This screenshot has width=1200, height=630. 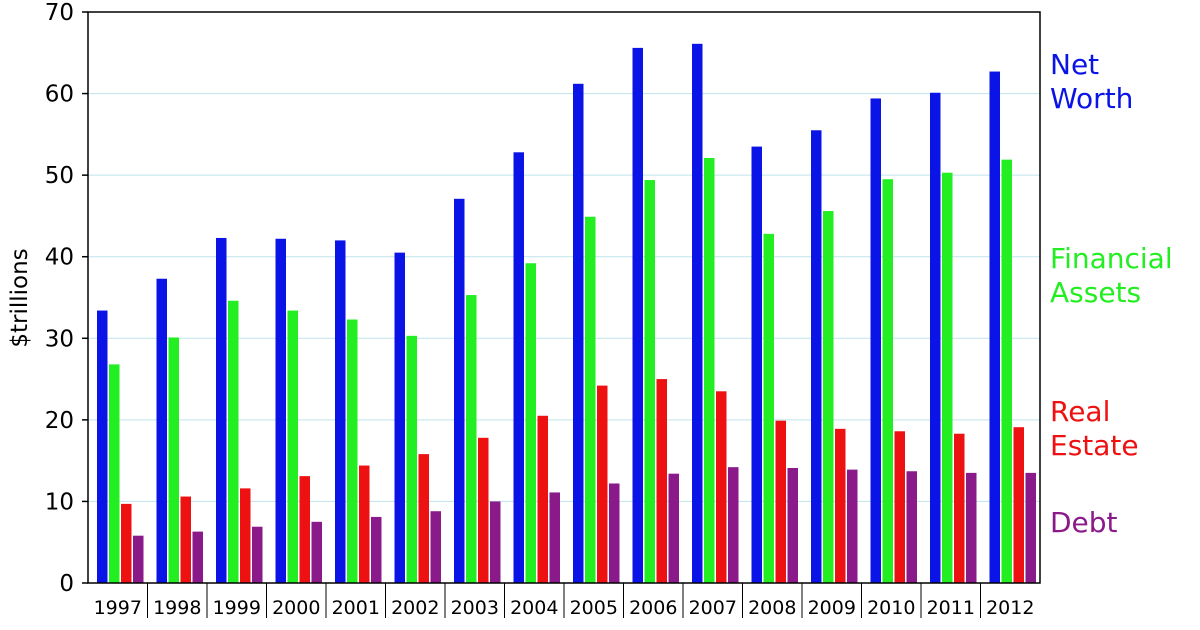 What do you see at coordinates (423, 518) in the screenshot?
I see `bar-real-estate-2002` at bounding box center [423, 518].